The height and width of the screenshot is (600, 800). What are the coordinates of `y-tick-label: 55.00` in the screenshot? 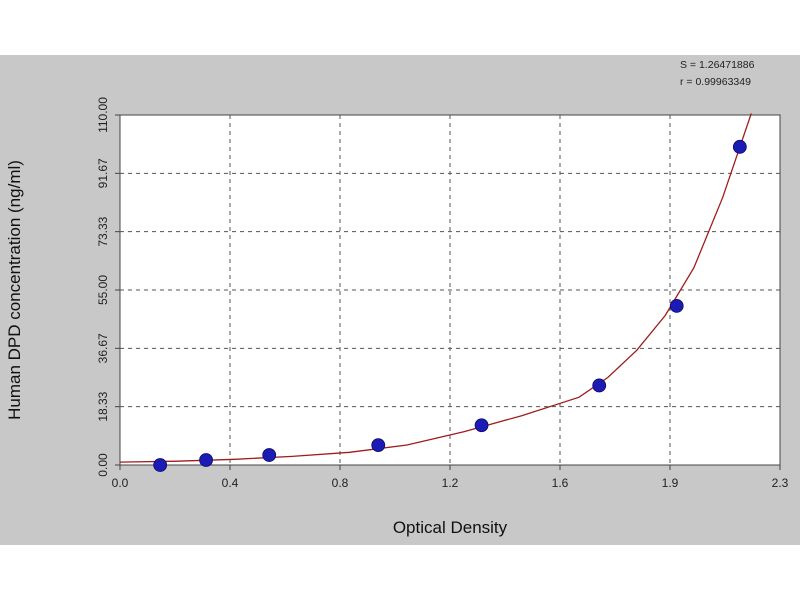 It's located at (103, 290).